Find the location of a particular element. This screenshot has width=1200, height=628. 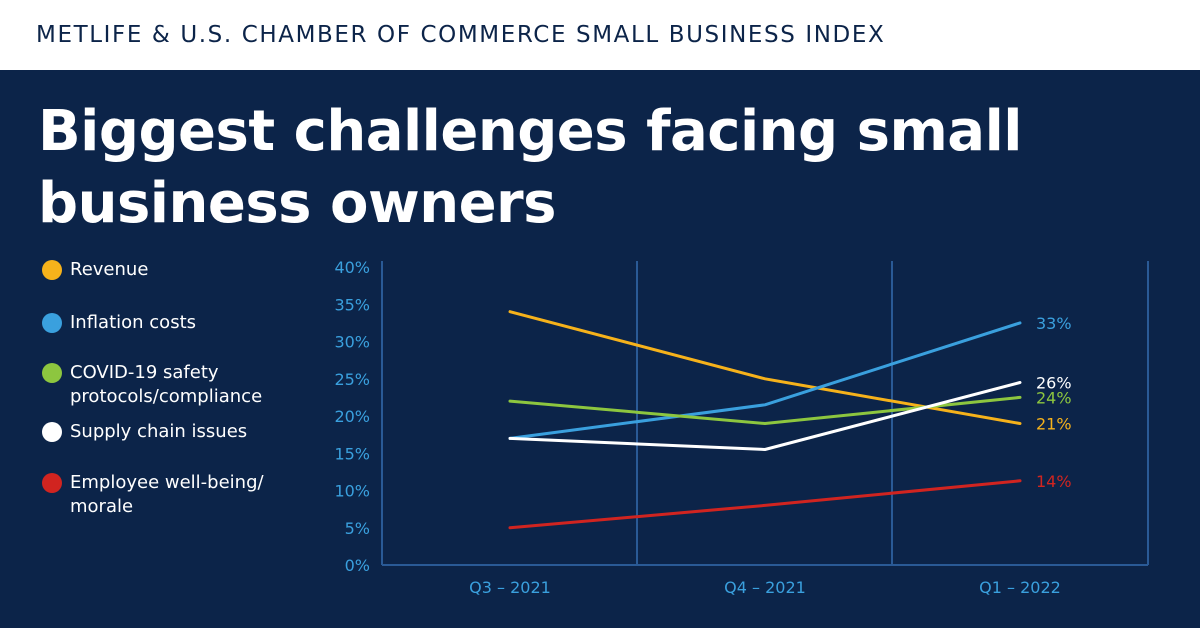

legend-label-inflation: Inflation costs is located at coordinates (133, 322).